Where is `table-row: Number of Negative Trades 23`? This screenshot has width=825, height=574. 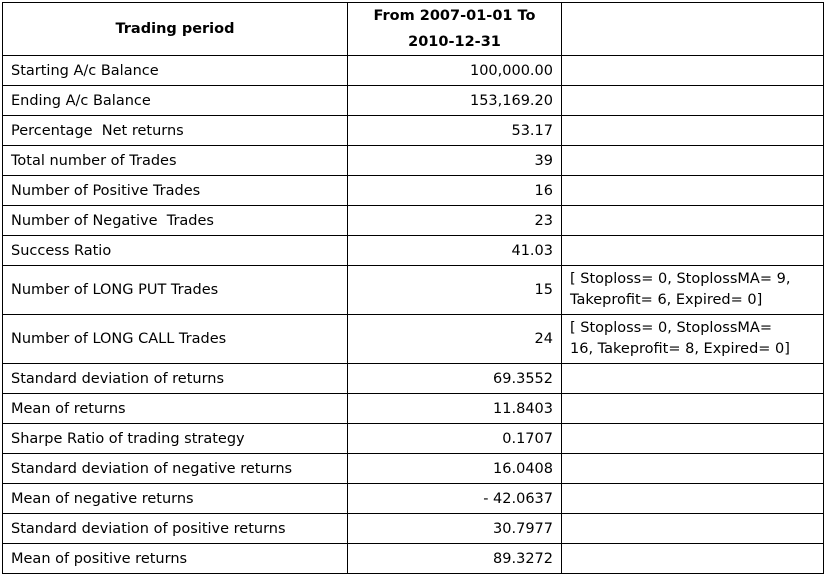 table-row: Number of Negative Trades 23 is located at coordinates (413, 220).